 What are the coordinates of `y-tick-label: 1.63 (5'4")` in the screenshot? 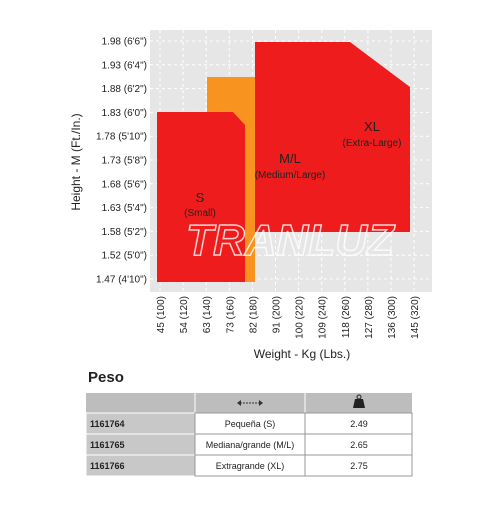 It's located at (124, 208).